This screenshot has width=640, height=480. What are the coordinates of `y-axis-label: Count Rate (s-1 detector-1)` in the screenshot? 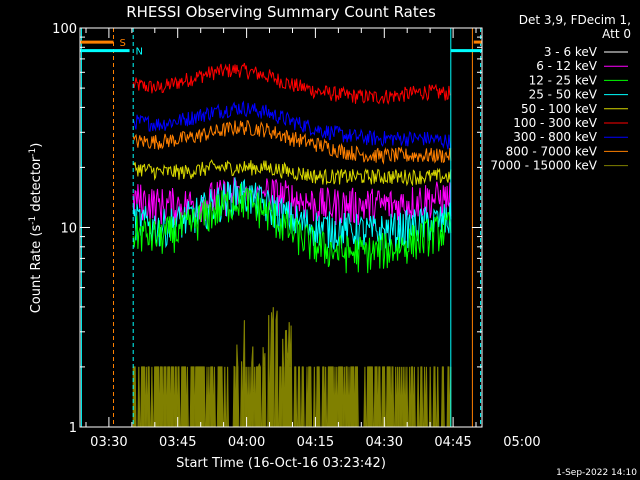 It's located at (36, 228).